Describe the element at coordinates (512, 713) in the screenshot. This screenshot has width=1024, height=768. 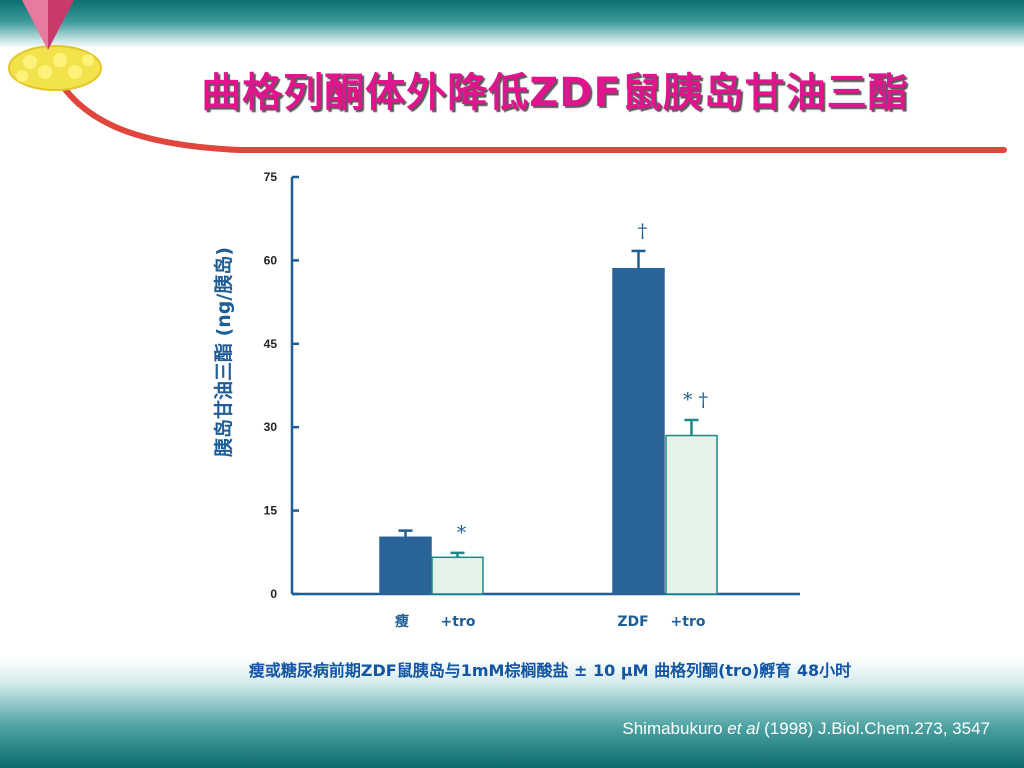
I see `bottom-teal-band` at that location.